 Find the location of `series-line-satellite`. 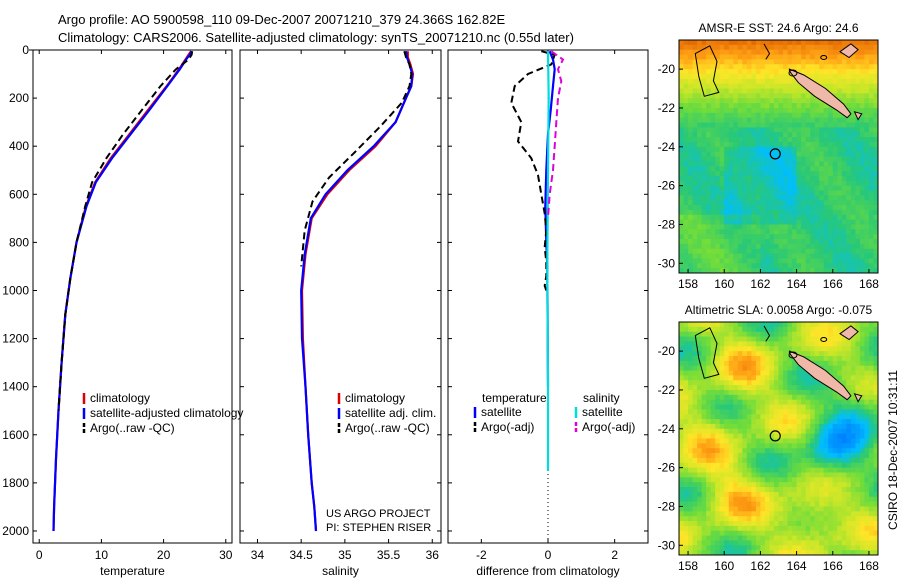

series-line-satellite is located at coordinates (122, 291).